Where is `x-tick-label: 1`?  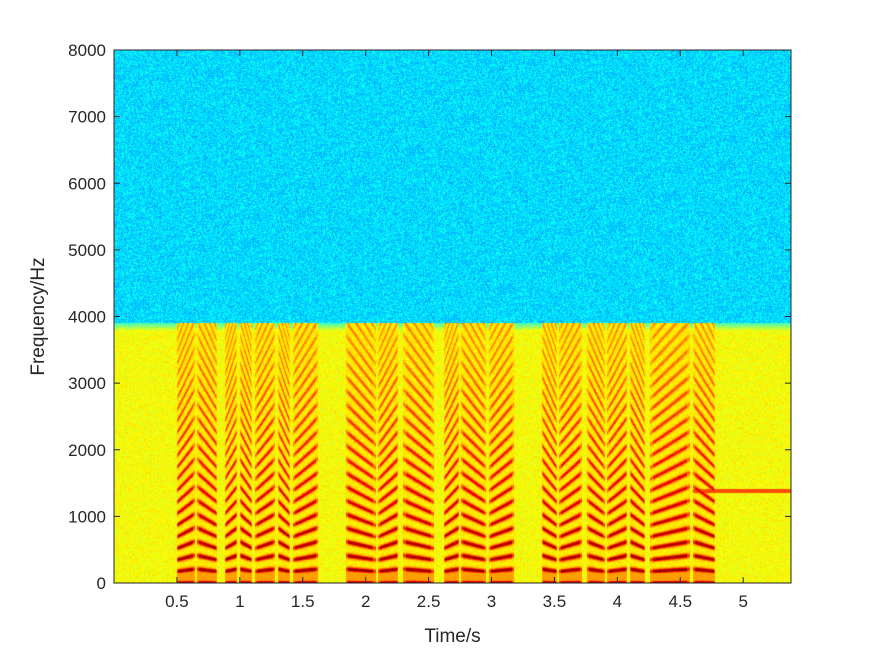 x-tick-label: 1 is located at coordinates (239, 601).